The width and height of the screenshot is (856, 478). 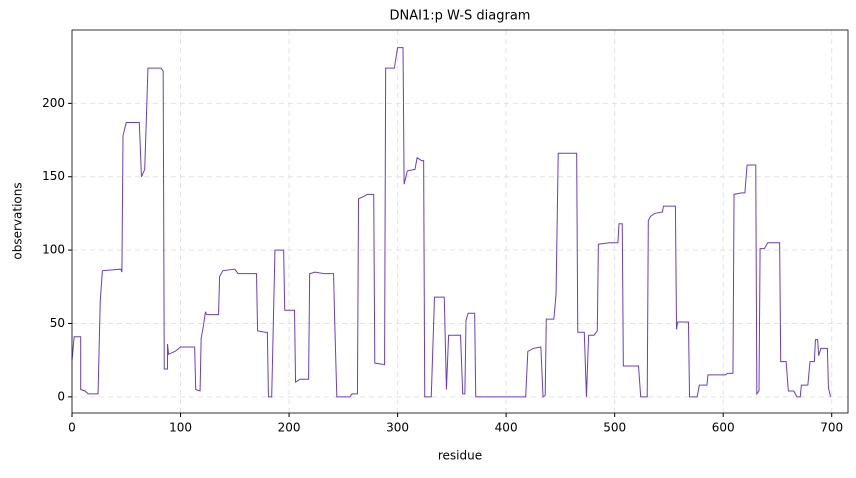 What do you see at coordinates (53, 103) in the screenshot?
I see `y-tick-label: 200` at bounding box center [53, 103].